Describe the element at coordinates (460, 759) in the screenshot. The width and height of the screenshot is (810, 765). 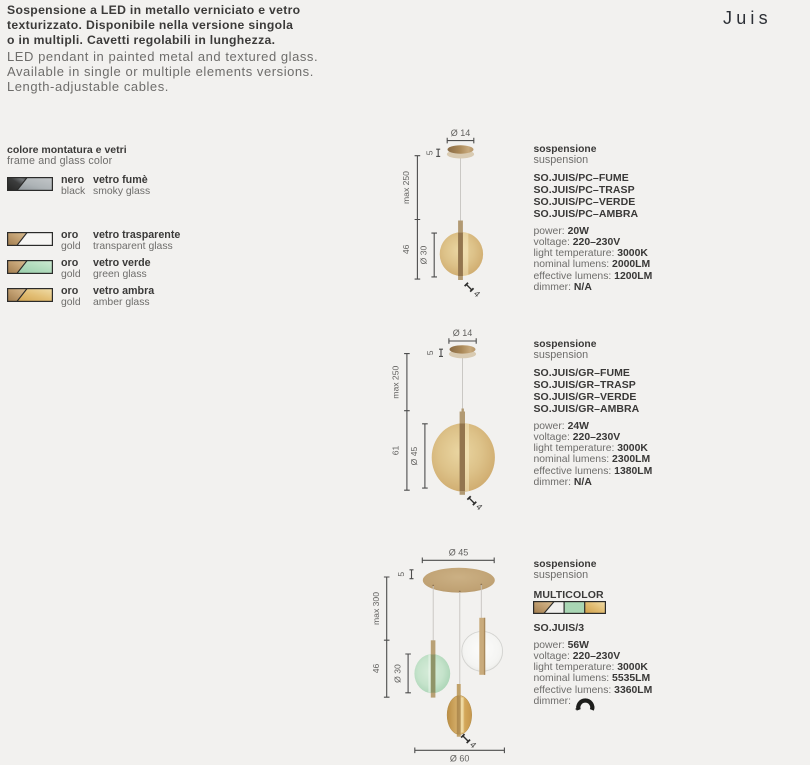
I see `svg-text: Ø 60` at that location.